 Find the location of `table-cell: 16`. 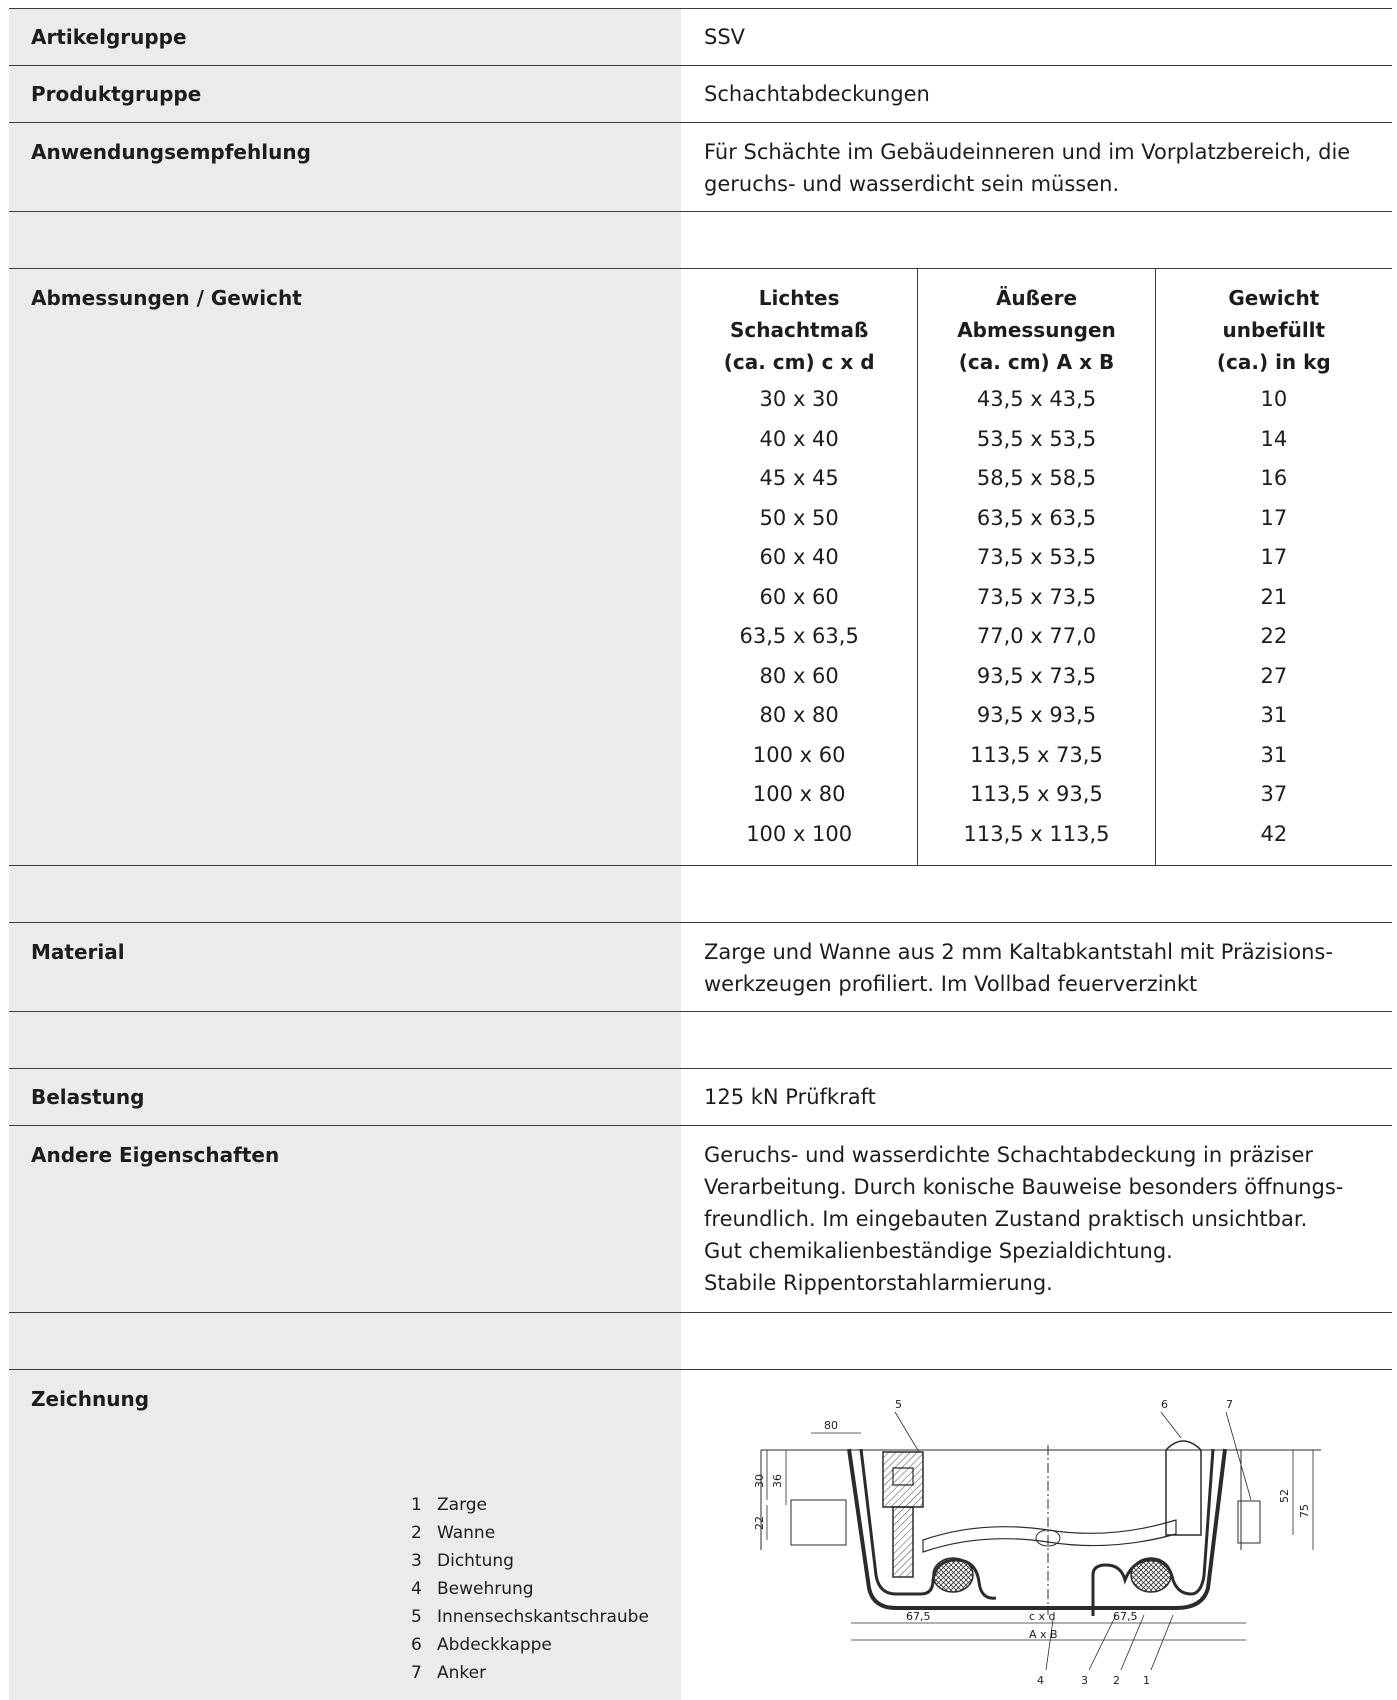

table-cell: 16 is located at coordinates (1274, 478).